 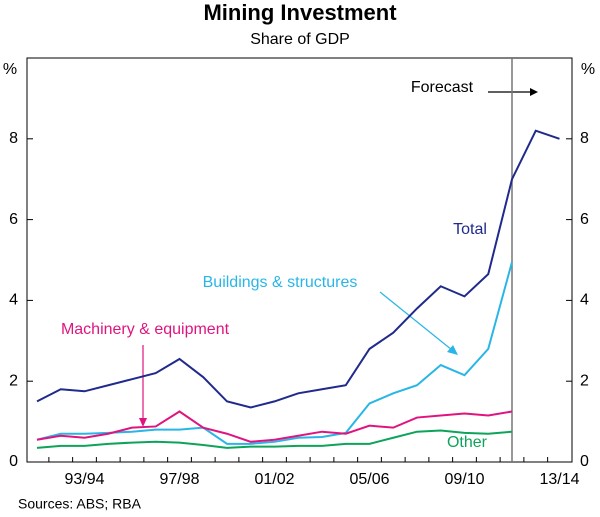 I want to click on y-tick-label-right: 2, so click(x=584, y=380).